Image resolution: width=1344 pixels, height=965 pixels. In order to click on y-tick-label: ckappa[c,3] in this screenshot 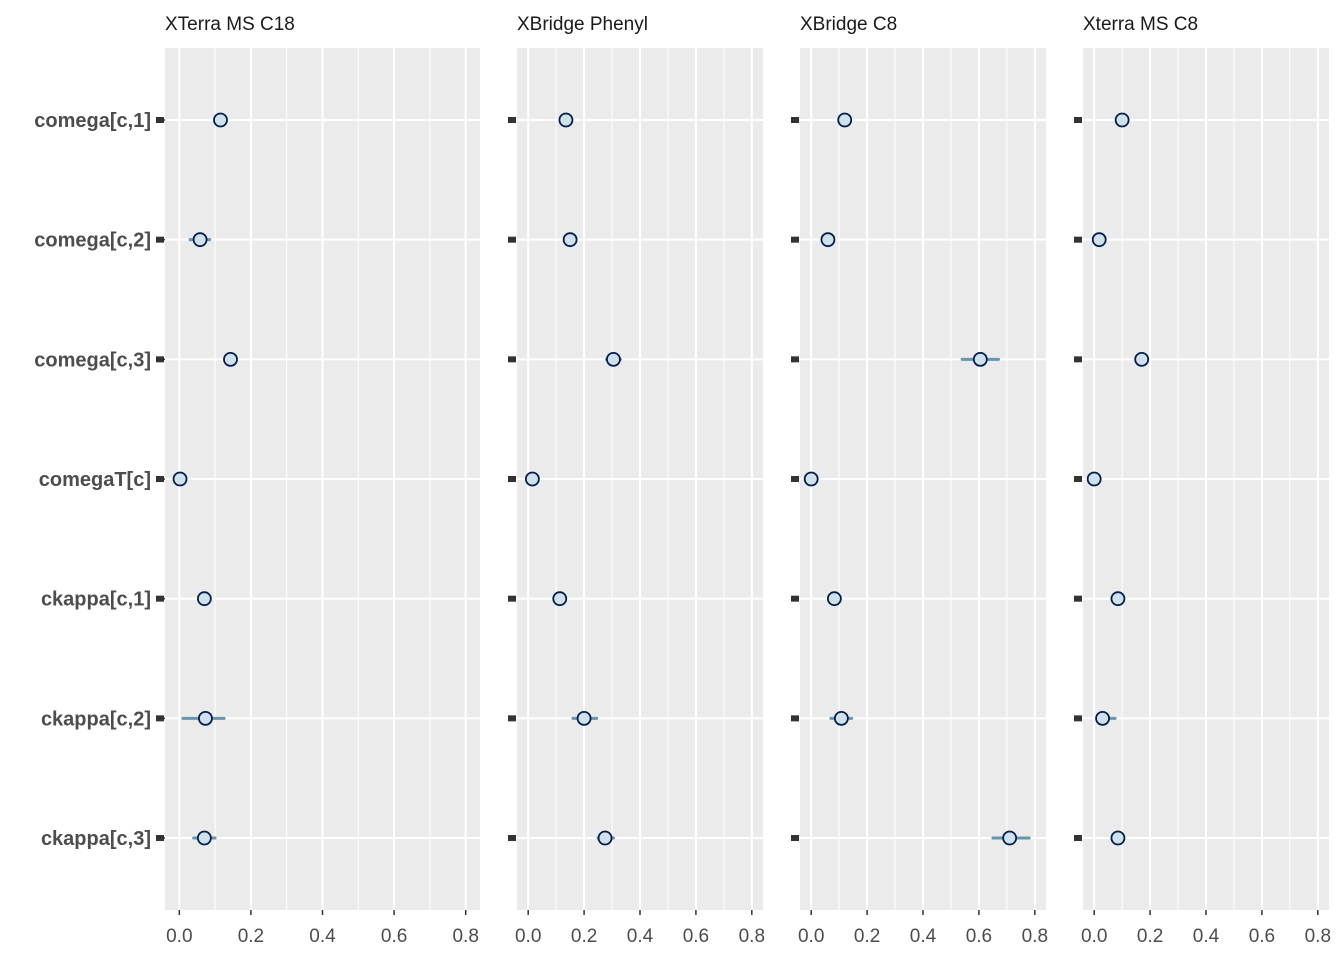, I will do `click(96, 839)`.